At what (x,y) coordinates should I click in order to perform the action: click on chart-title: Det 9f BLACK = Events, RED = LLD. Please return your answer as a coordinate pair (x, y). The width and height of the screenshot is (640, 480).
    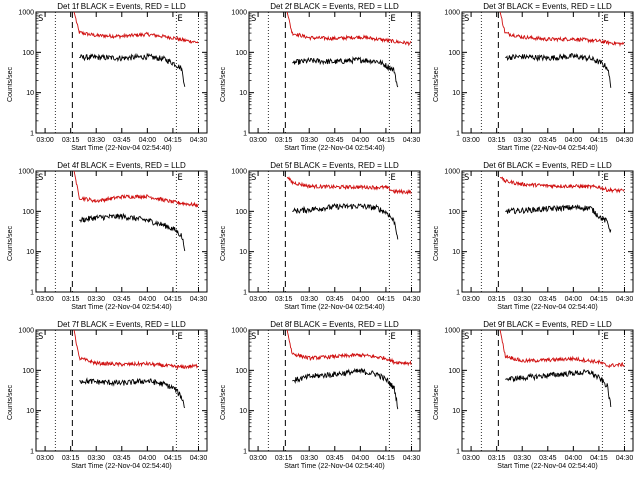
    Looking at the image, I should click on (547, 324).